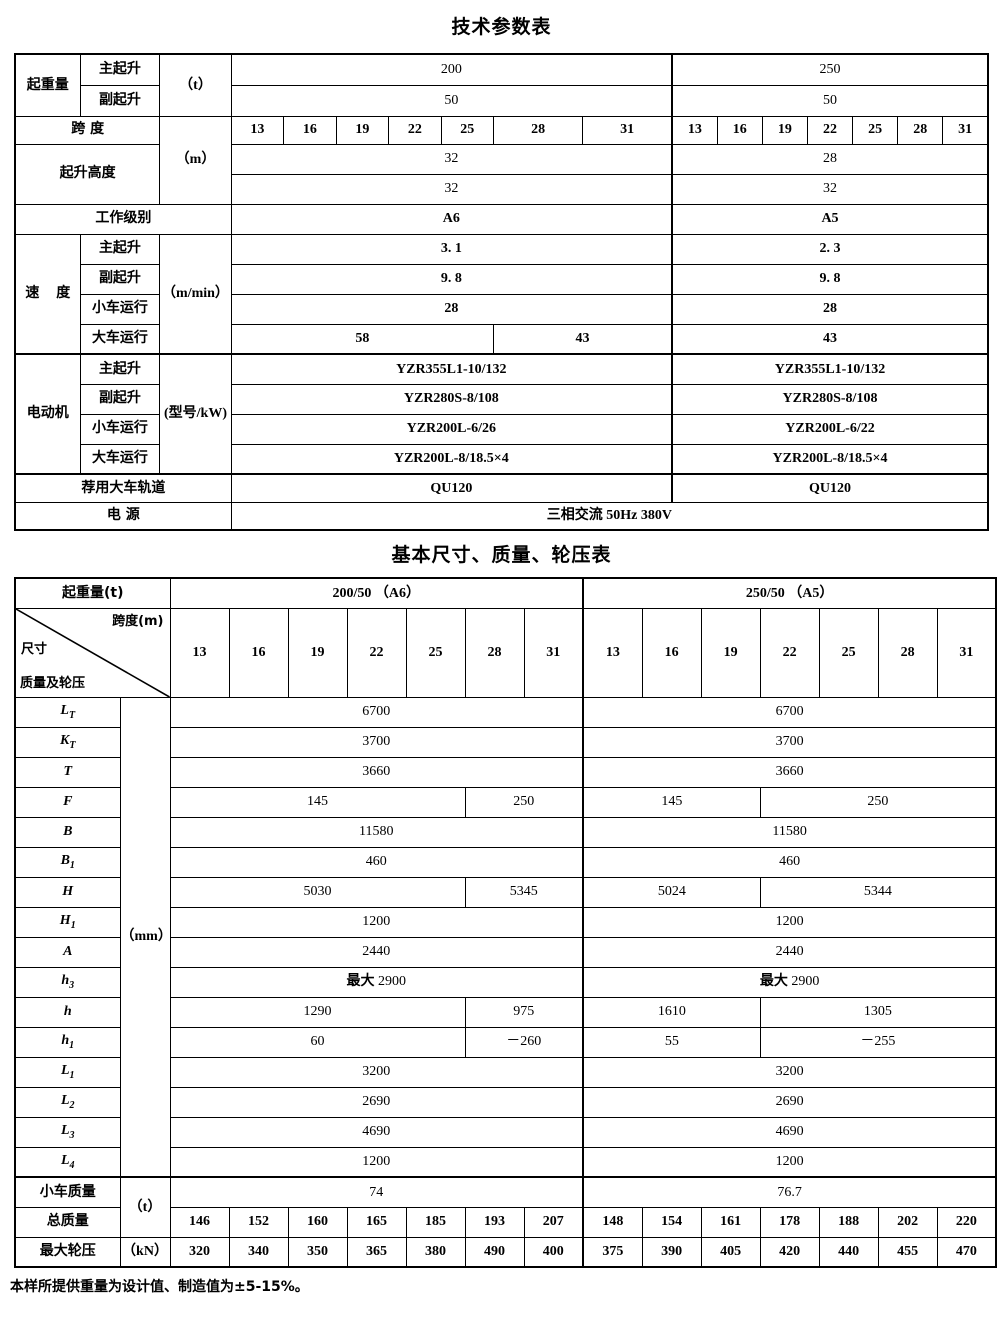 Image resolution: width=1003 pixels, height=1327 pixels. I want to click on dimension-symbol-label: T, so click(67, 772).